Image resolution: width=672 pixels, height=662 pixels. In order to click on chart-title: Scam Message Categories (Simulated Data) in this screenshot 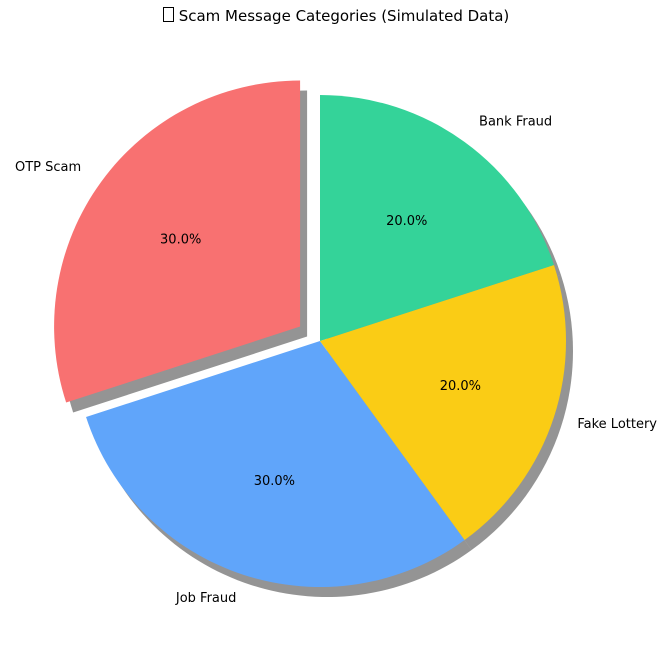, I will do `click(336, 16)`.